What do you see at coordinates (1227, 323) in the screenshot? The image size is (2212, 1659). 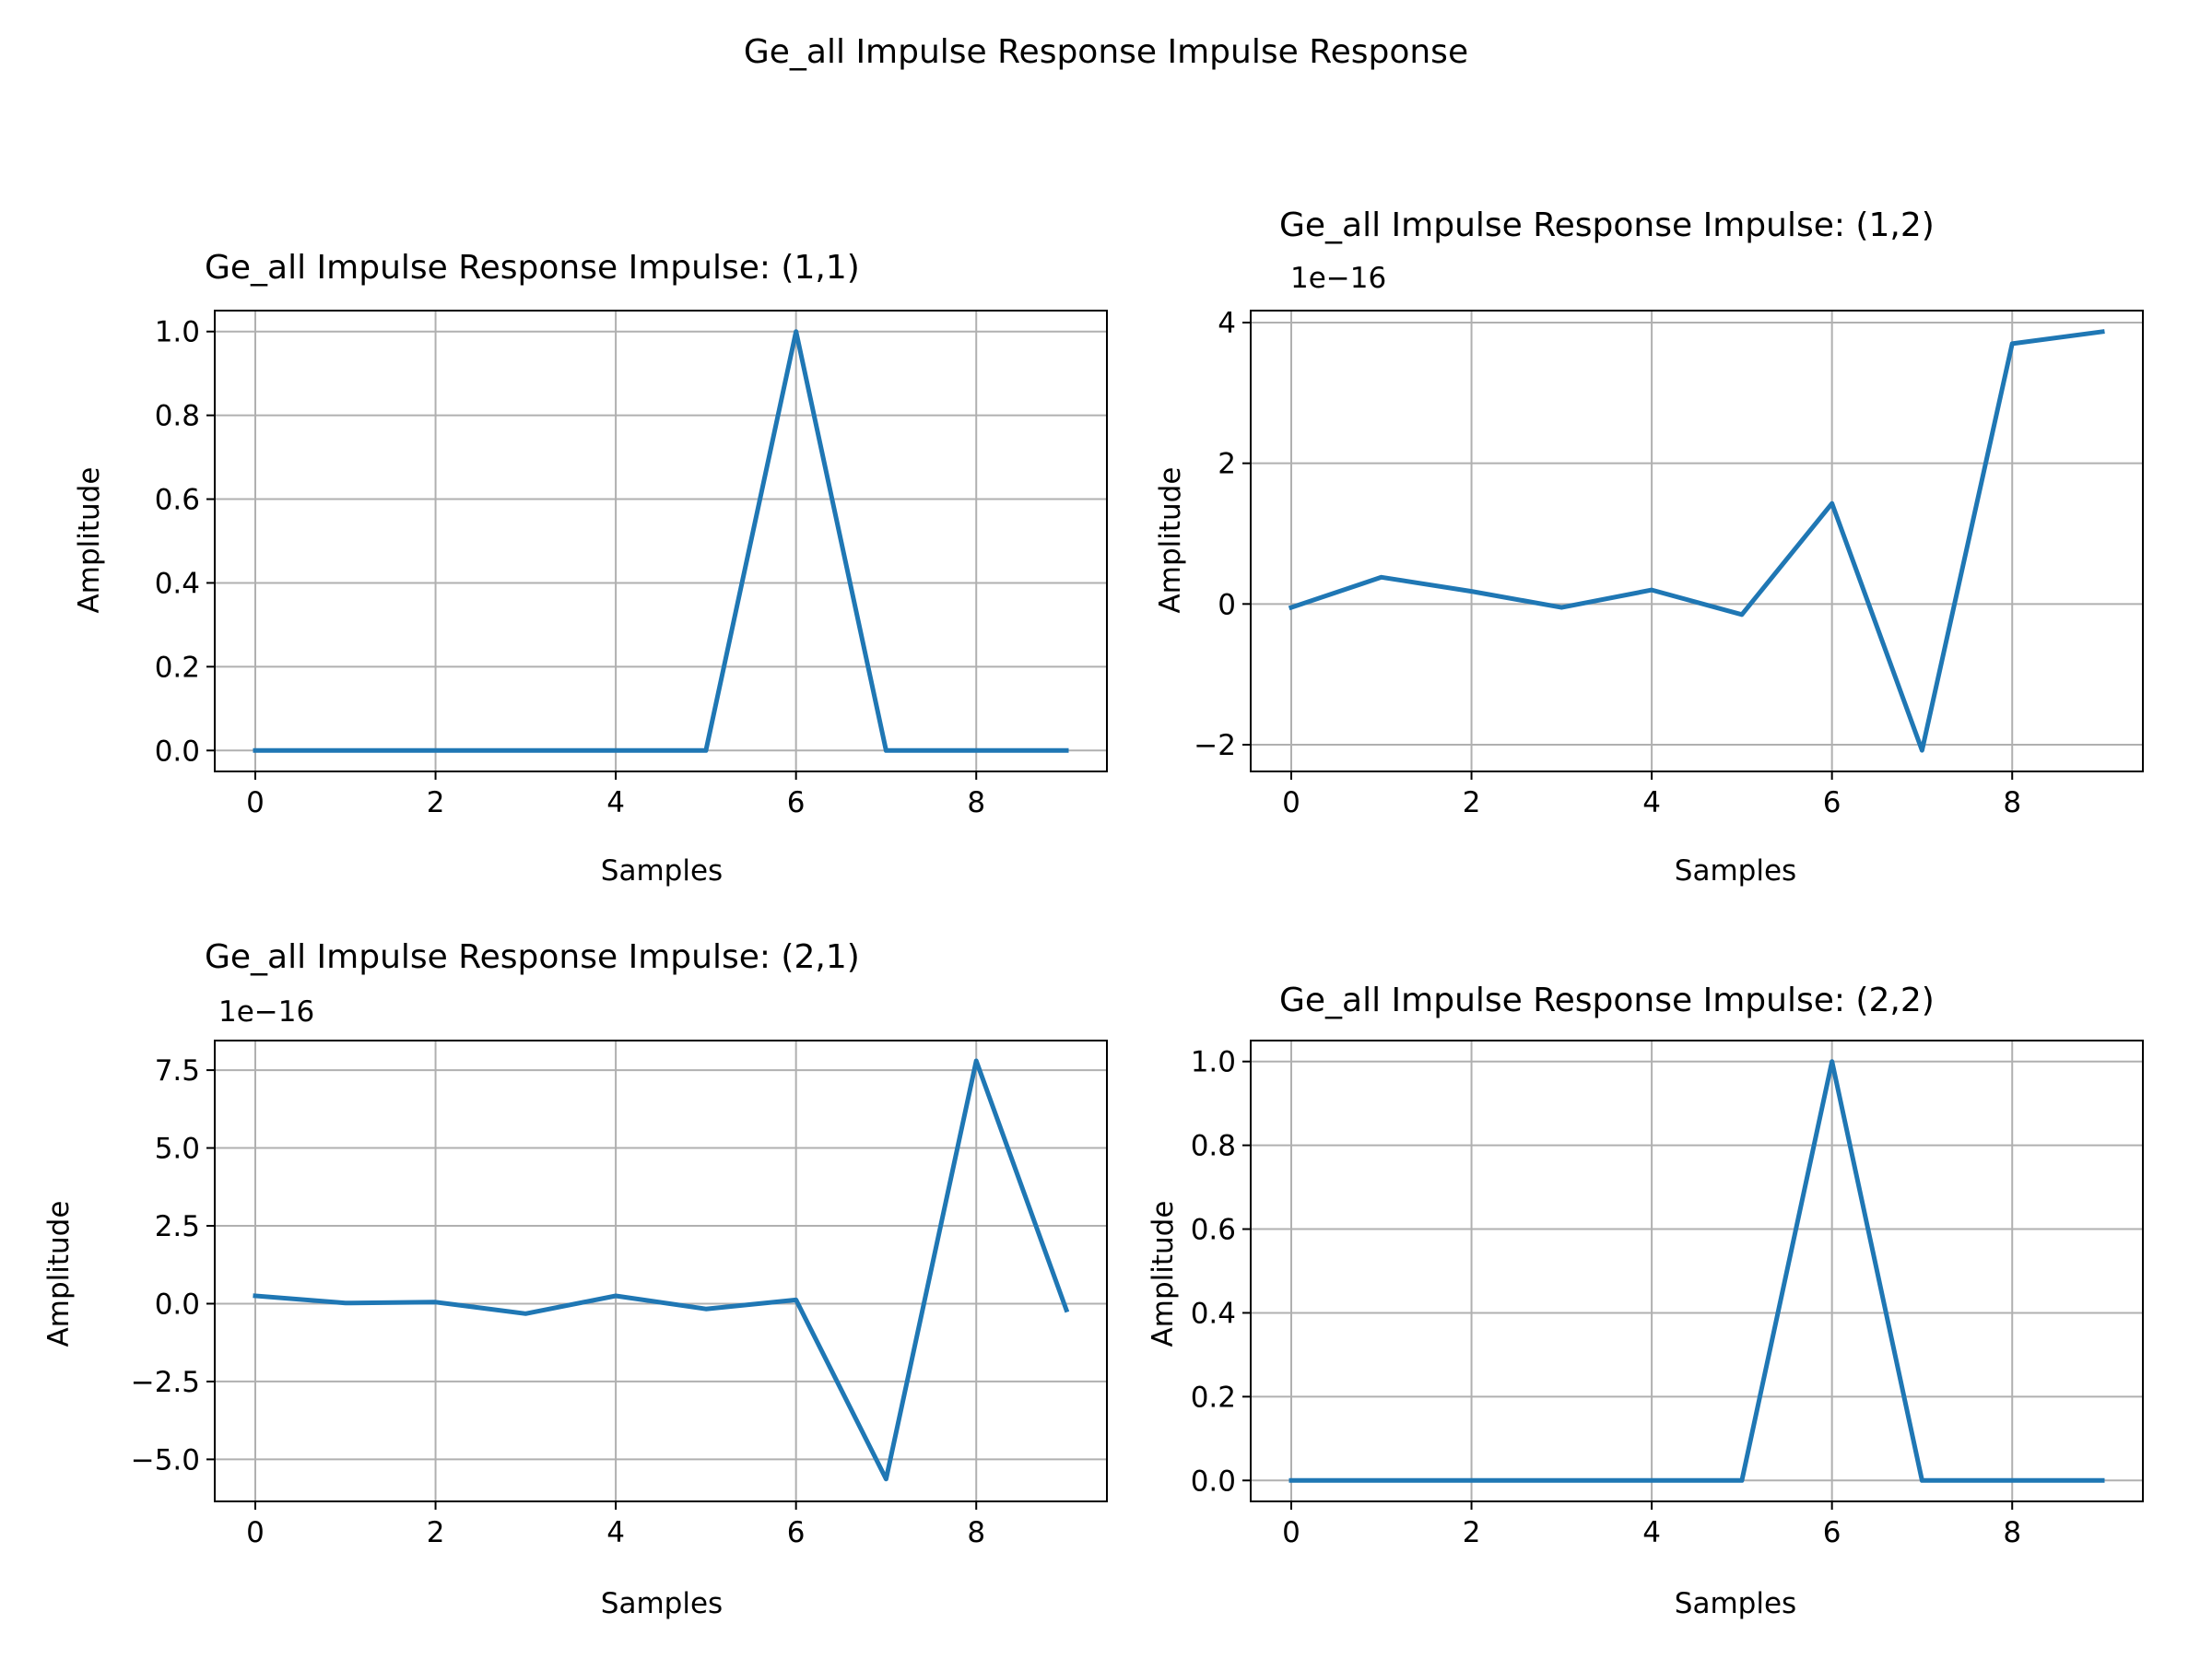 I see `y-tick-label: 4` at bounding box center [1227, 323].